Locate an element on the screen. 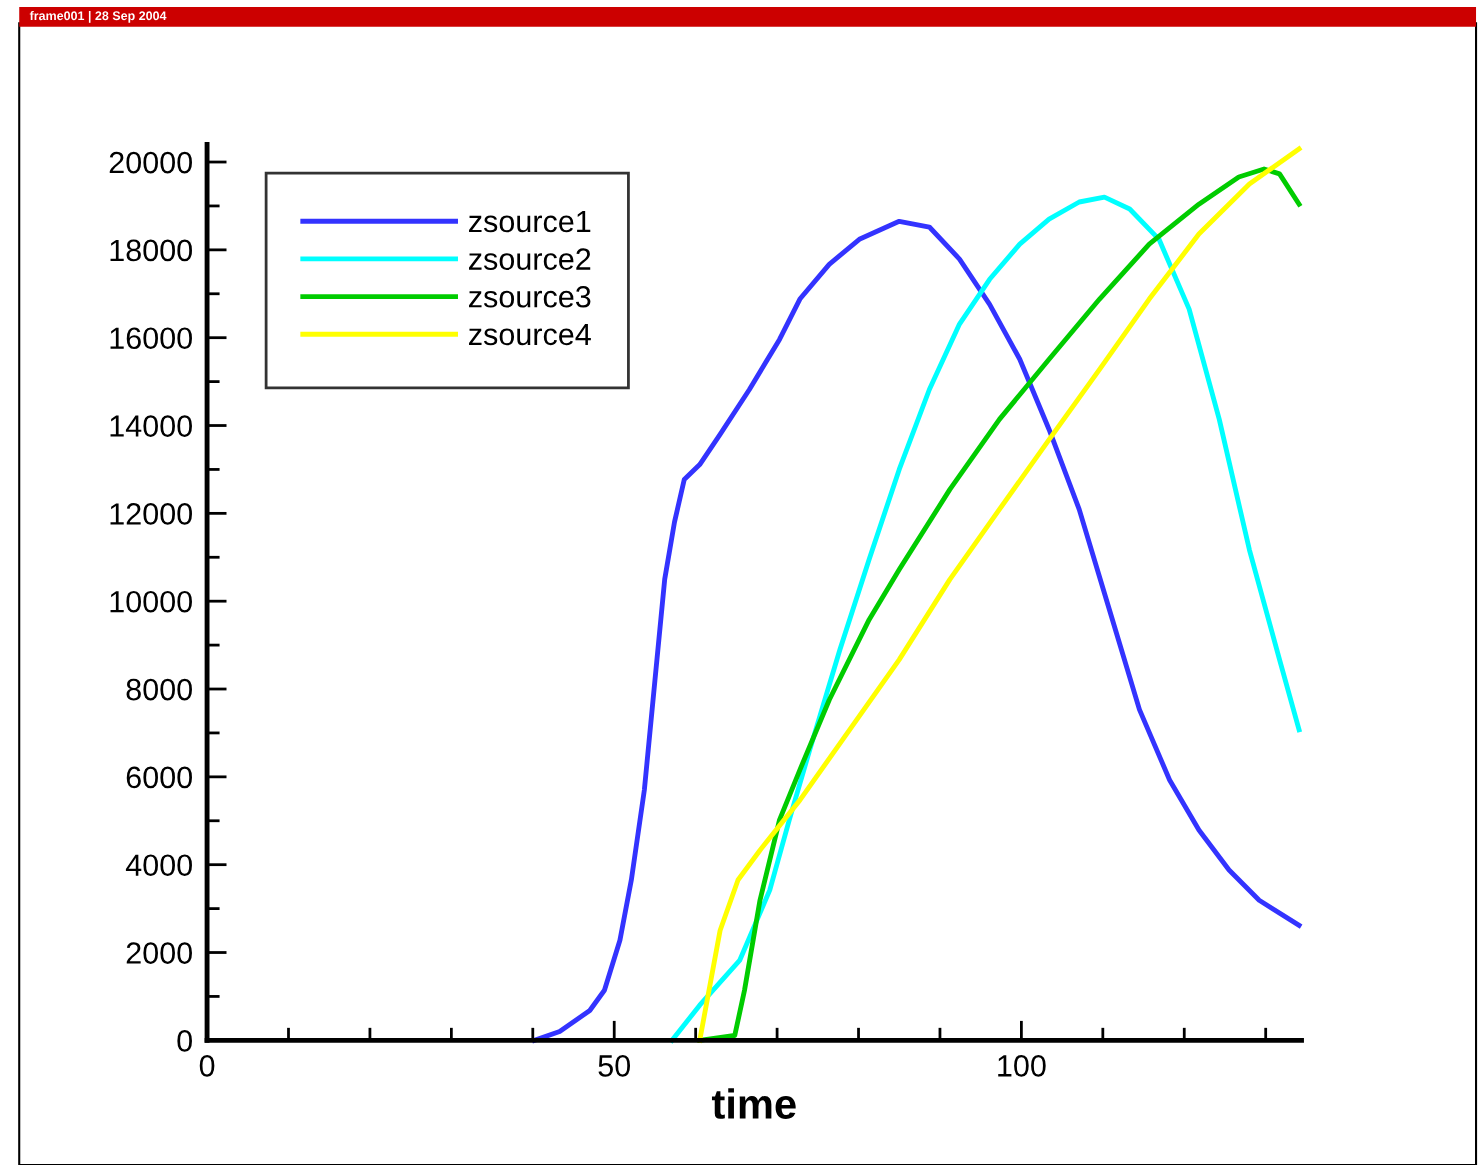 This screenshot has width=1479, height=1165. y-tick-label: 16000 is located at coordinates (151, 338).